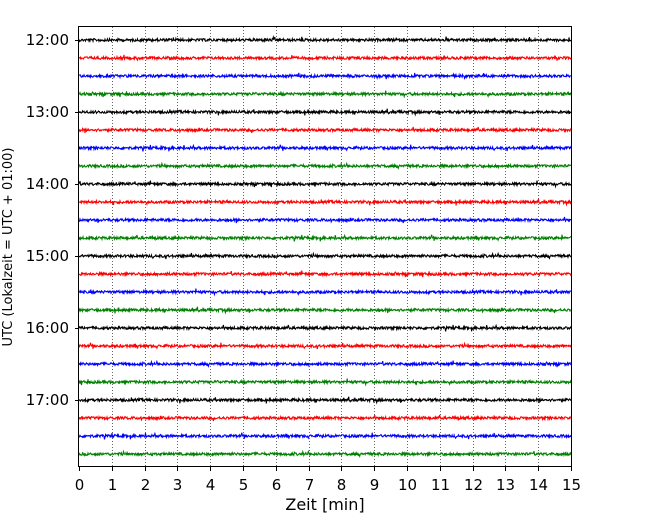 The width and height of the screenshot is (650, 520). What do you see at coordinates (47, 256) in the screenshot?
I see `y-tick-label-3: 15:00` at bounding box center [47, 256].